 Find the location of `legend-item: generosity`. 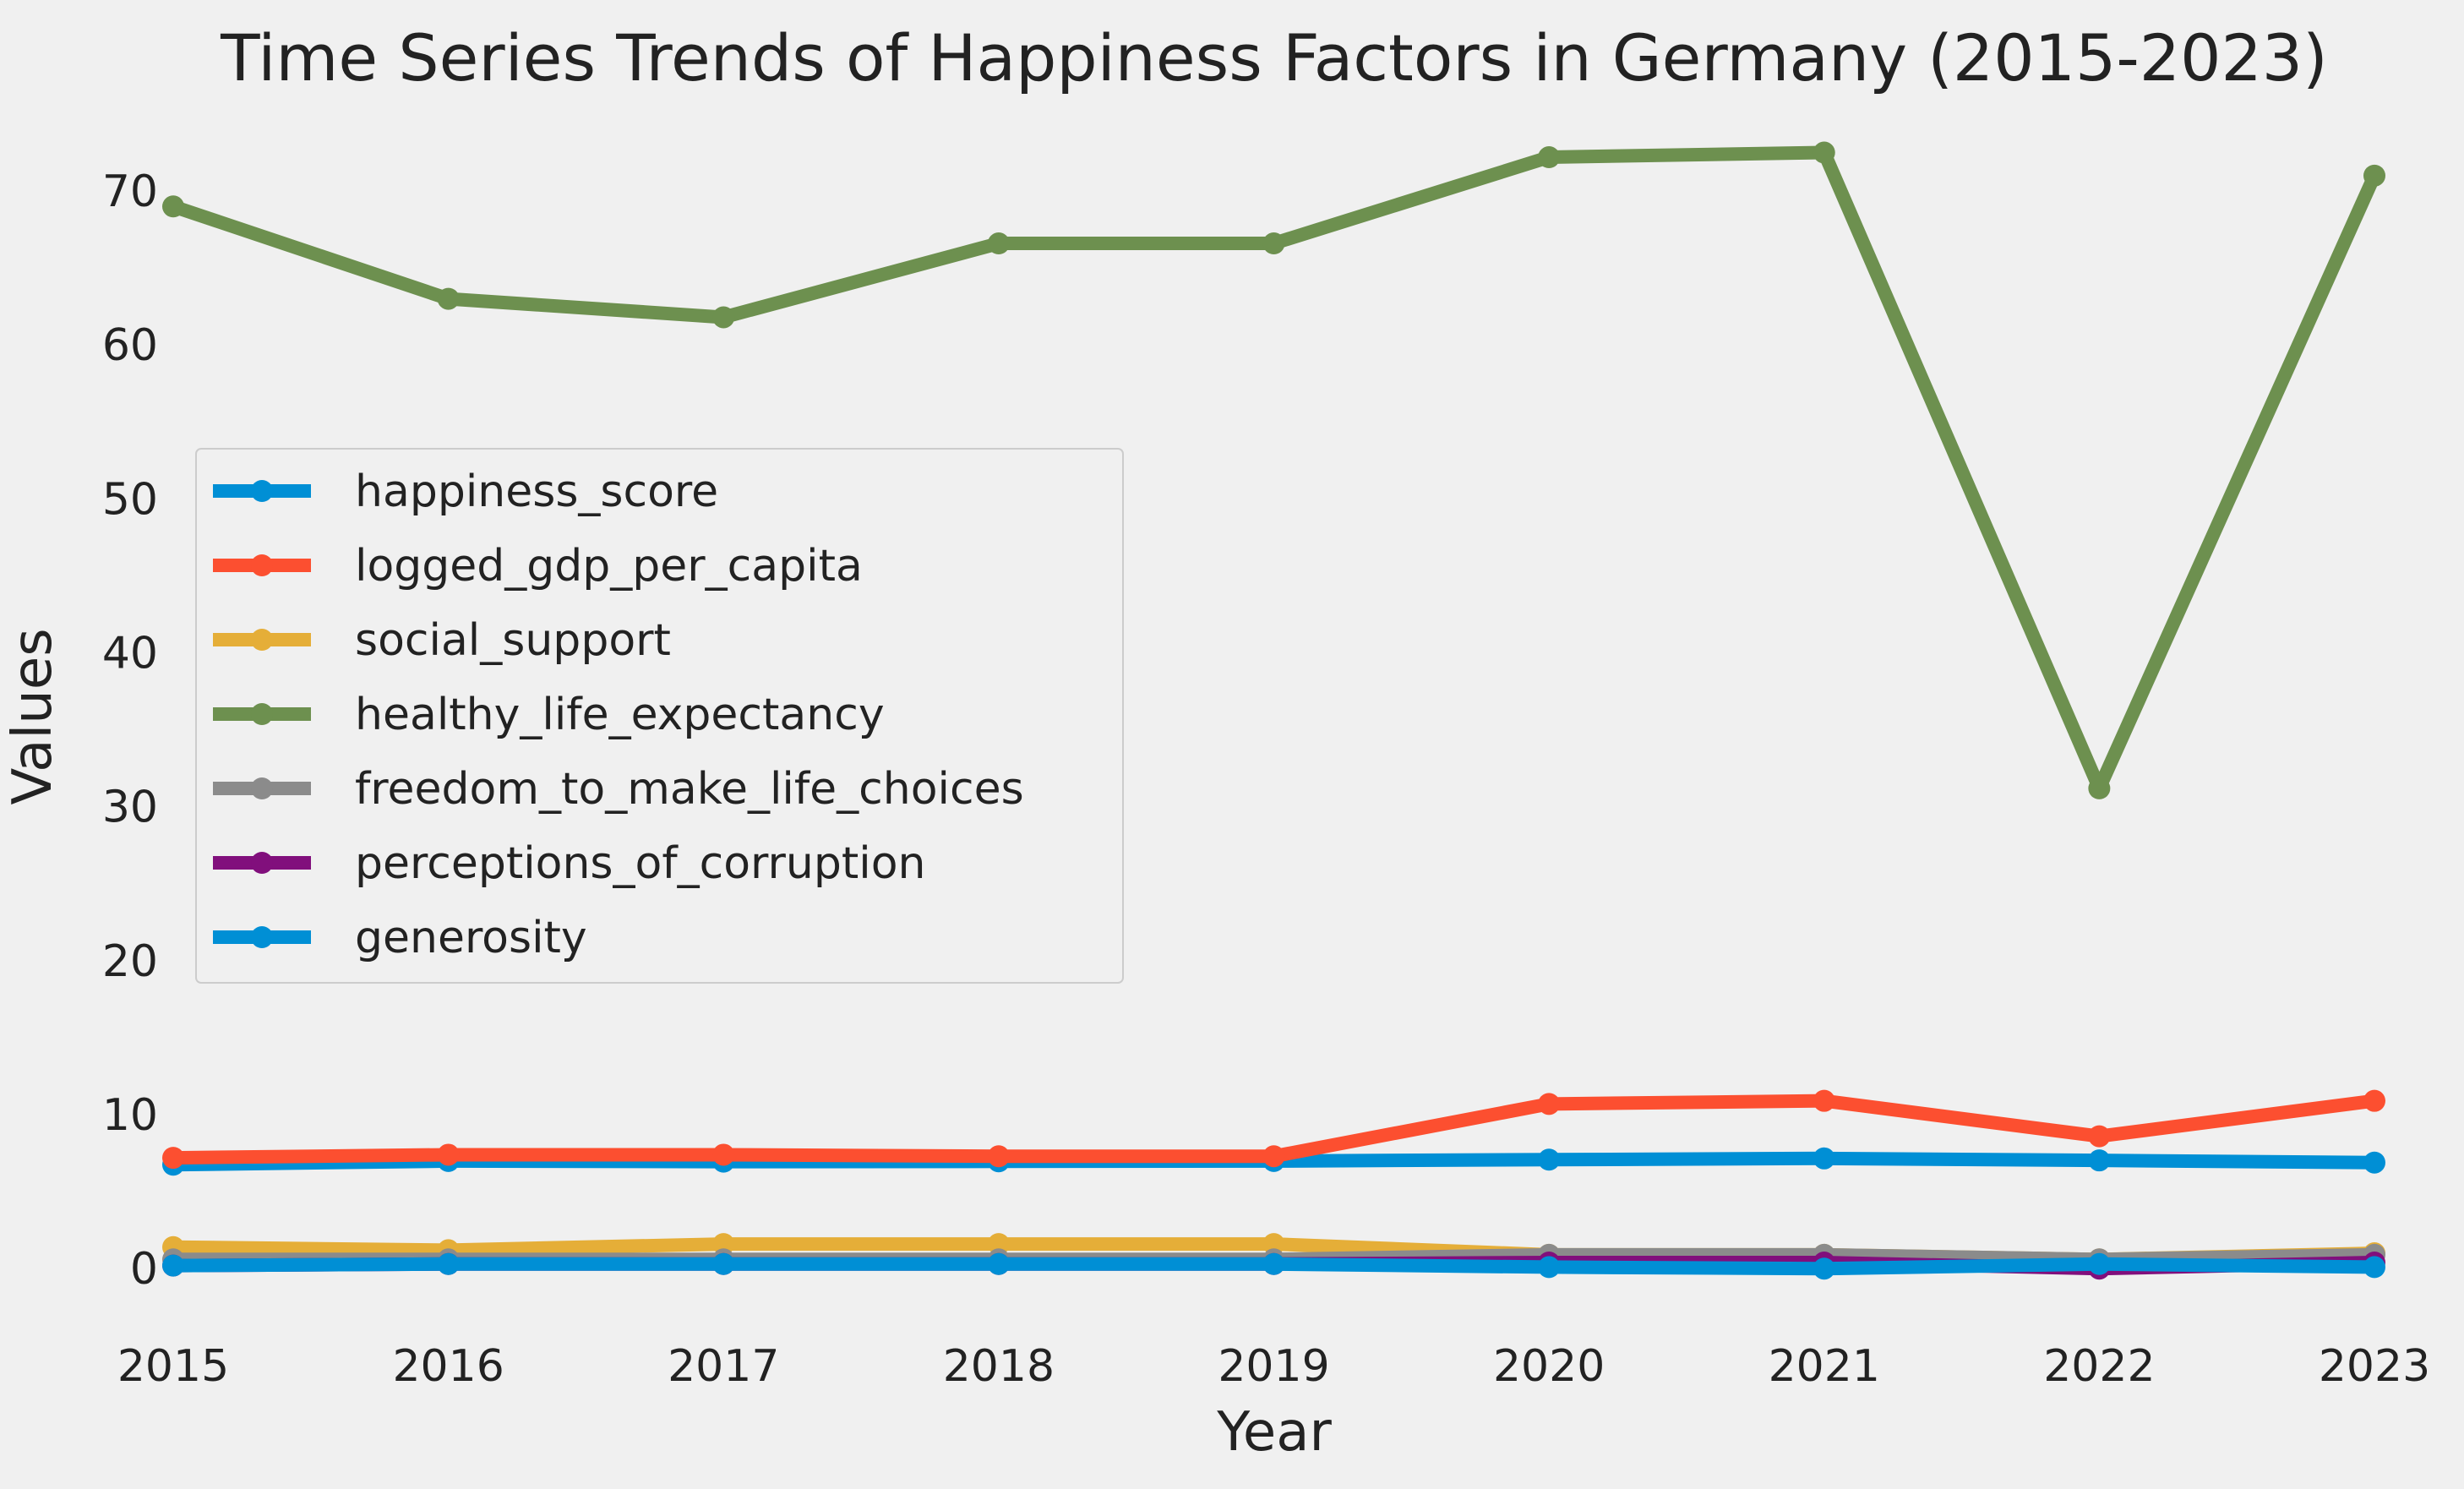

legend-item: generosity is located at coordinates (400, 938).